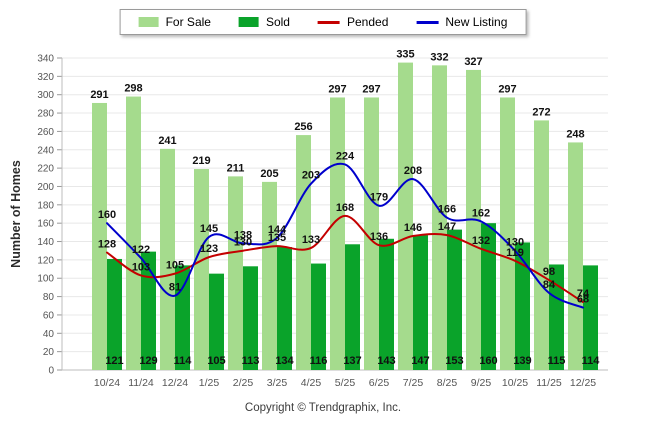 The width and height of the screenshot is (646, 434). What do you see at coordinates (352, 22) in the screenshot?
I see `legend-item-pended: Pended` at bounding box center [352, 22].